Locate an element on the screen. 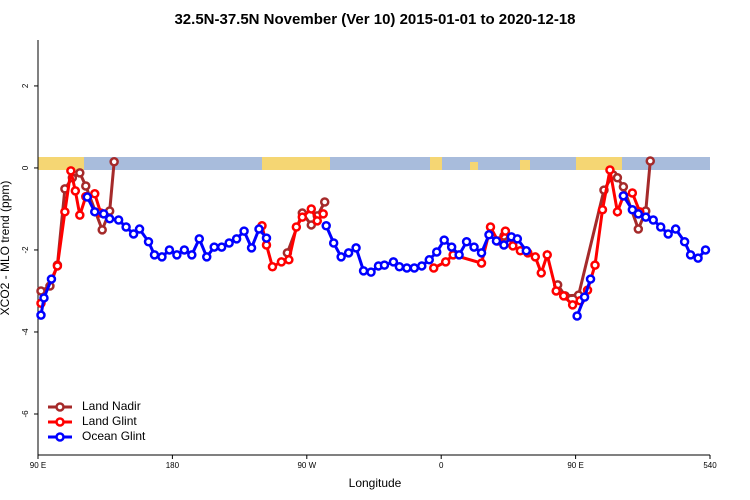 This screenshot has width=750, height=500. x-tick-label: 540 is located at coordinates (710, 465).